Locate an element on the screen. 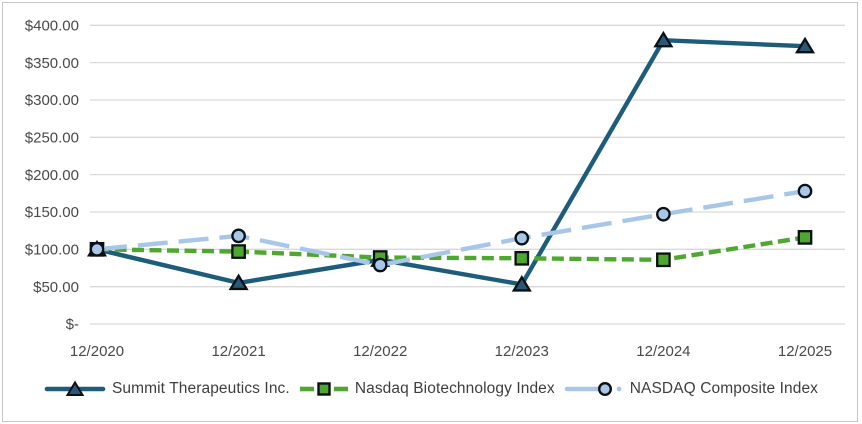  y-tick-label: $50.00 is located at coordinates (56, 287).